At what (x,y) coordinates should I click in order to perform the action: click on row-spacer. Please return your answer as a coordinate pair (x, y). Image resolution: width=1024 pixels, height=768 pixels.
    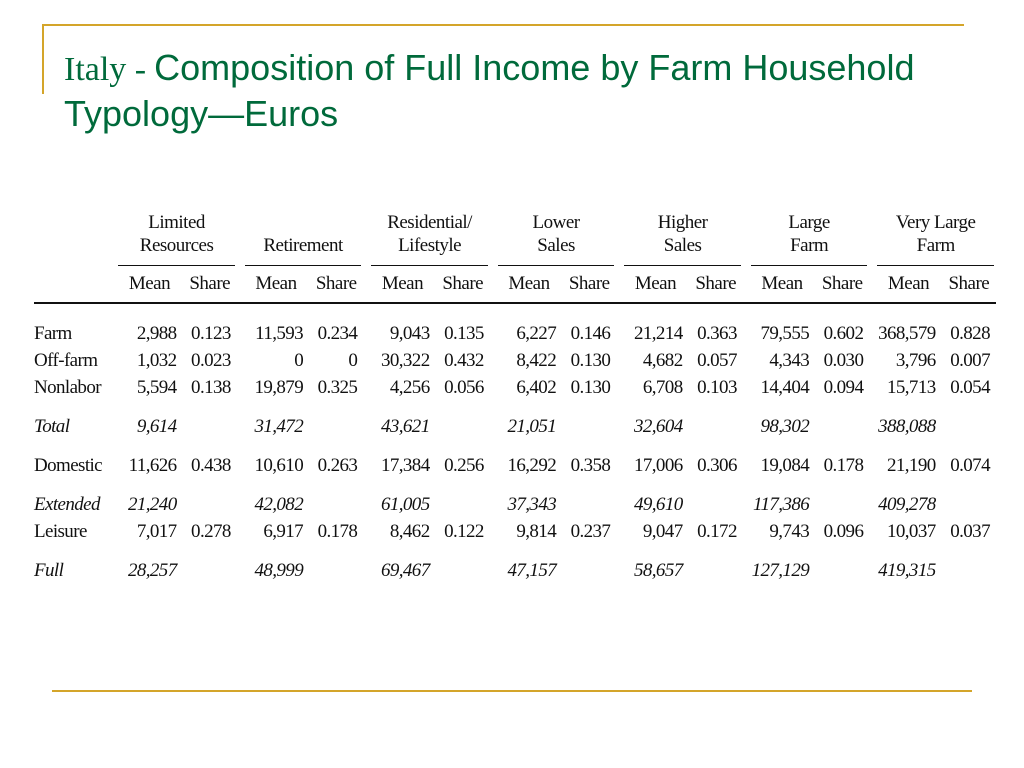
    Looking at the image, I should click on (515, 446).